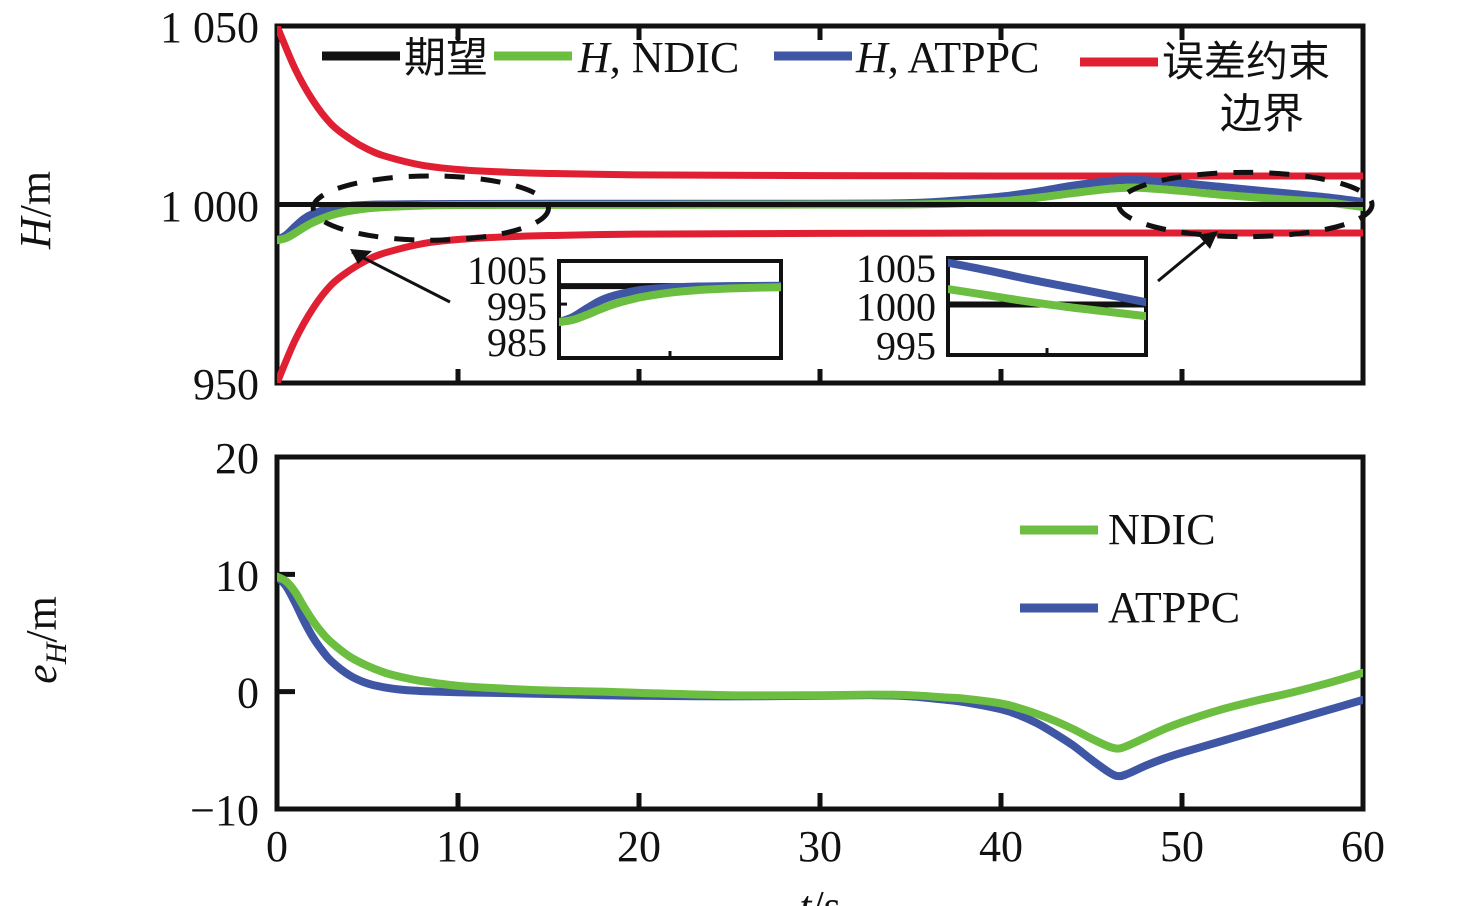  I want to click on inset-left-y-tick-label: 985, so click(517, 342).